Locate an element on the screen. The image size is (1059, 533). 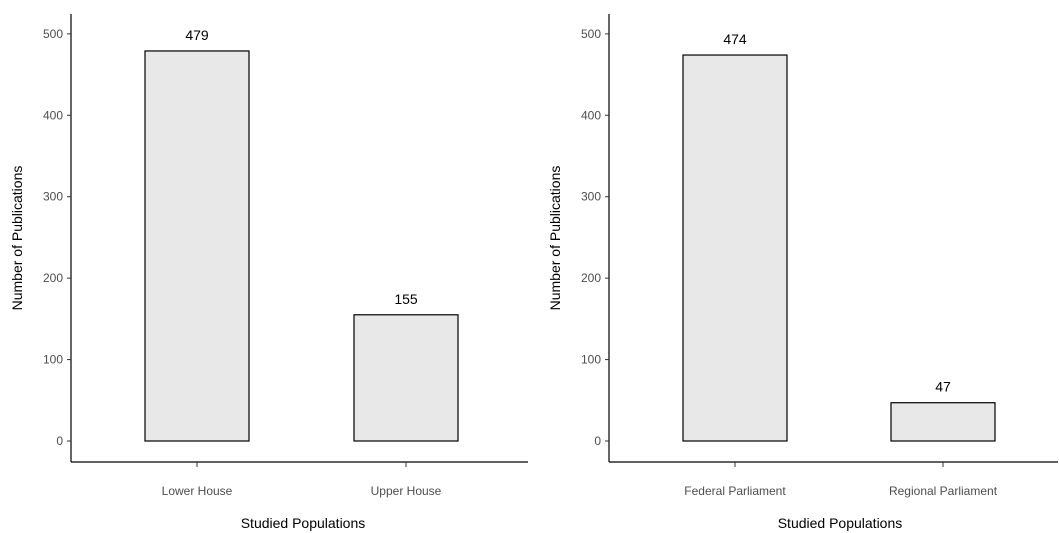
x-tick-label: Regional Parliament is located at coordinates (943, 491).